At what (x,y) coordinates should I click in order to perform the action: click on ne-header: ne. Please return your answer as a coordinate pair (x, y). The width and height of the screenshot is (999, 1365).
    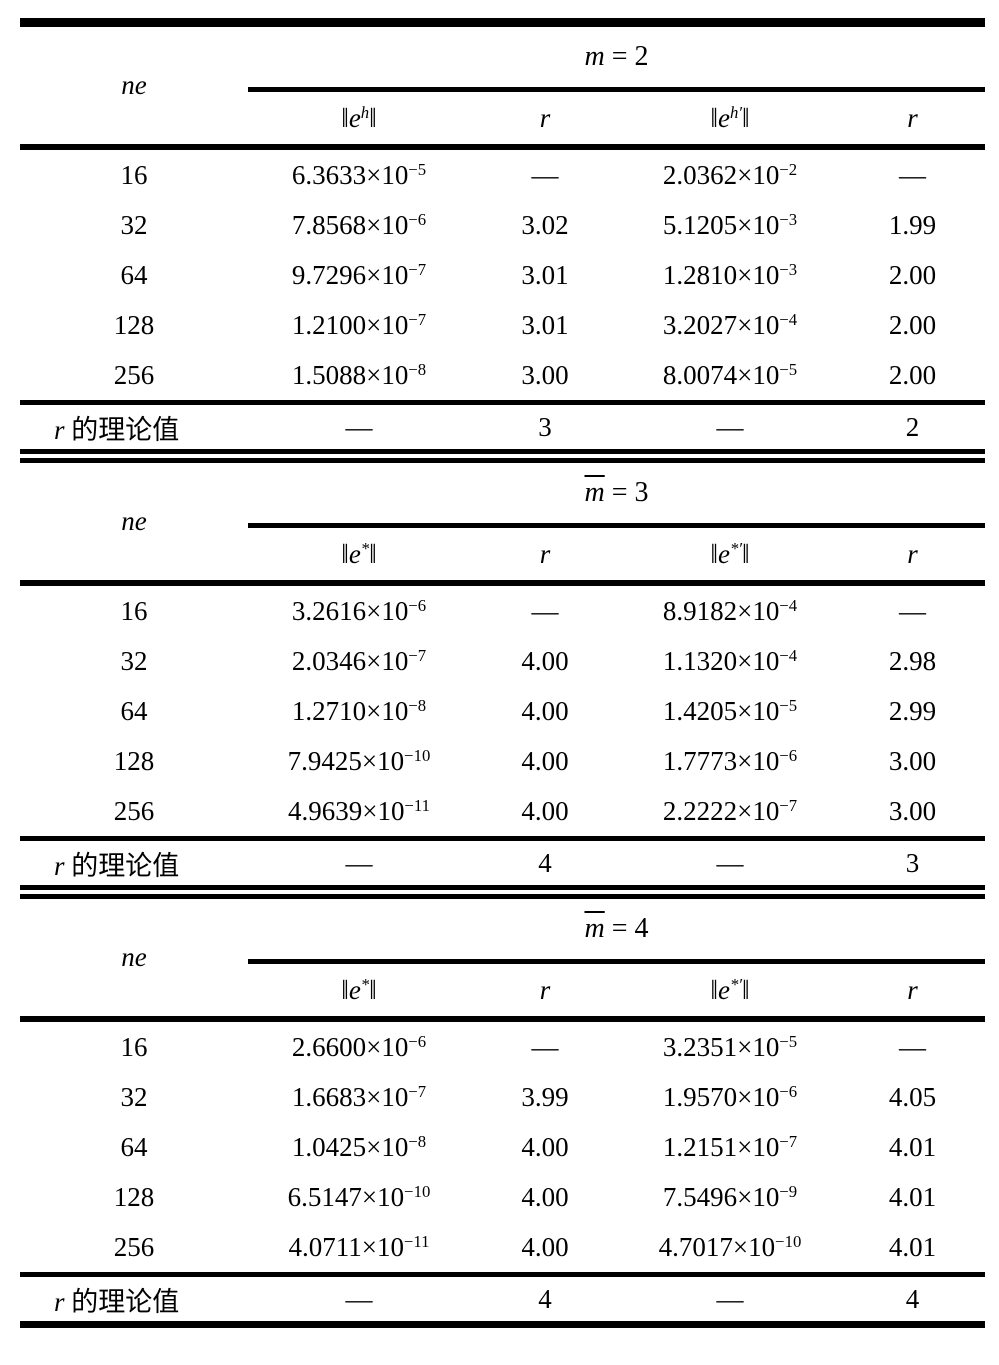
    Looking at the image, I should click on (134, 521).